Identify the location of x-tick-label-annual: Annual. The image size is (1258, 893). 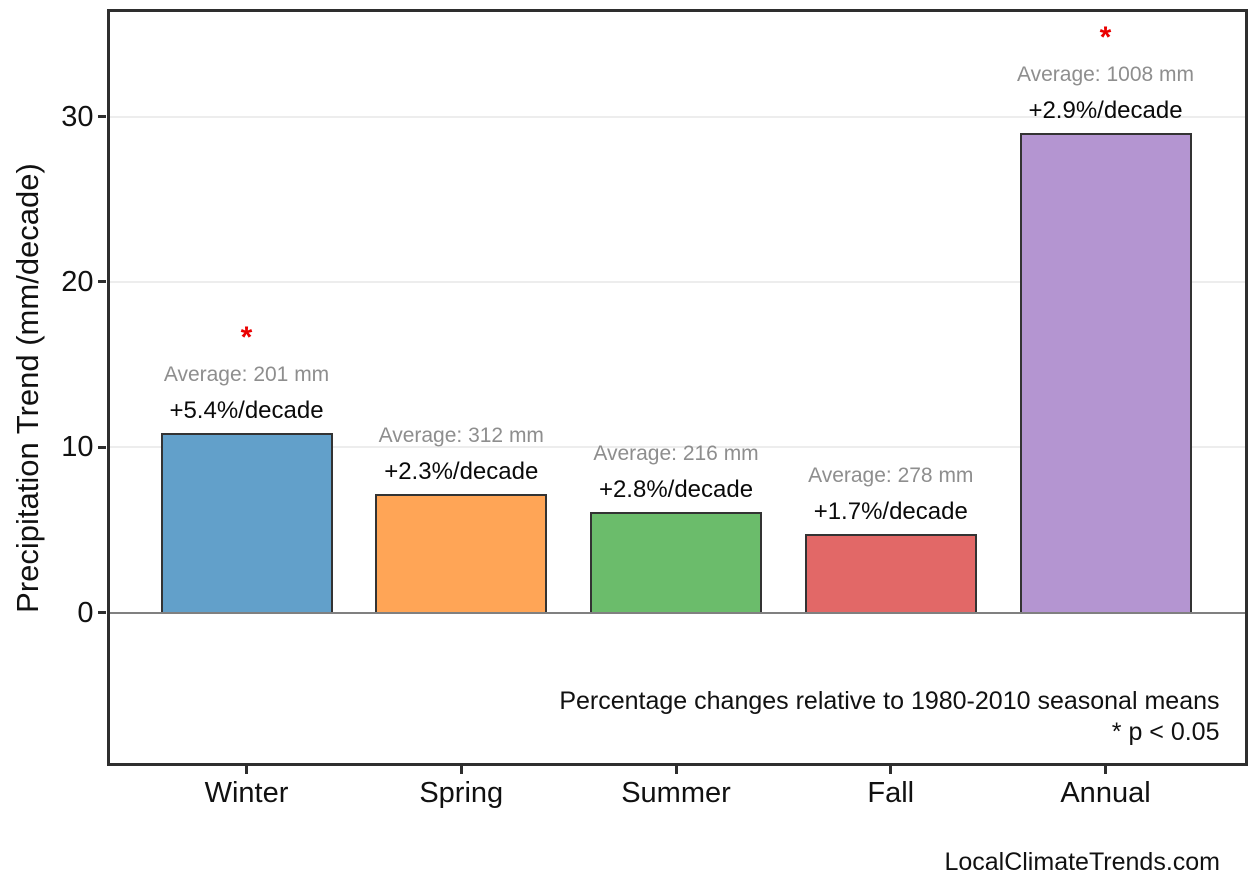
(1105, 792).